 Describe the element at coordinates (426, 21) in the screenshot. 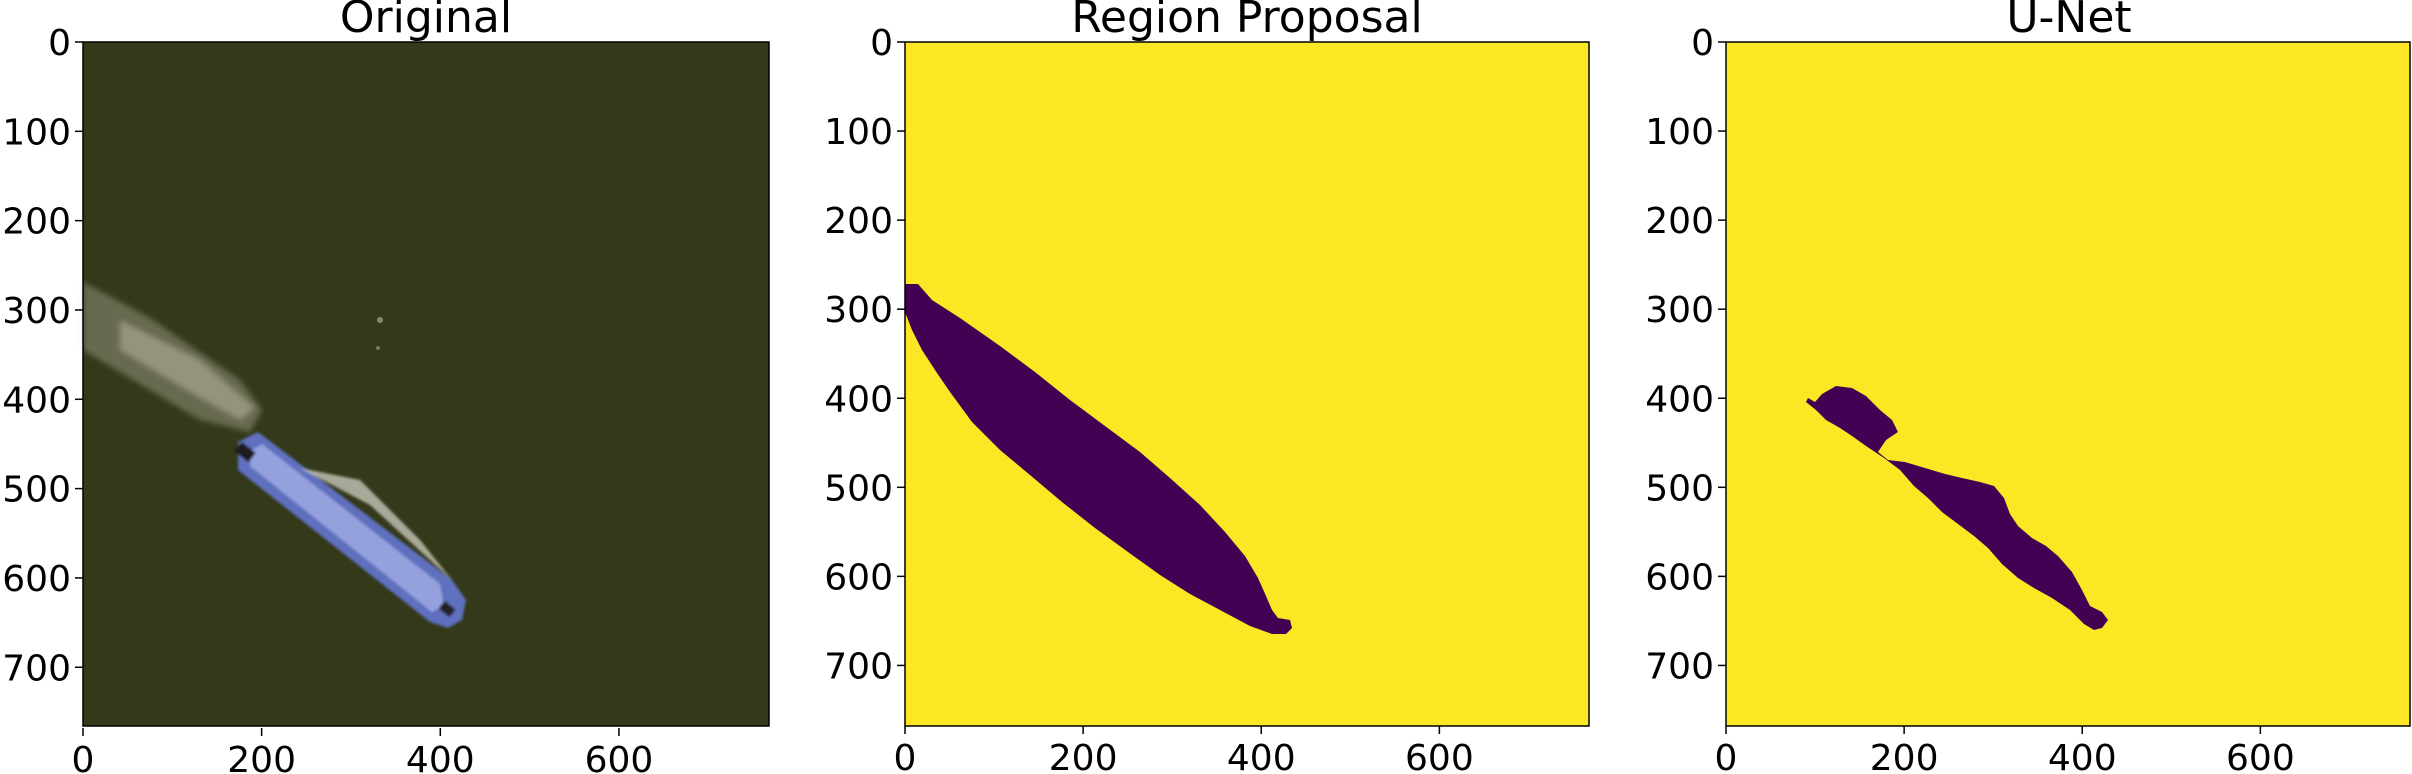

I see `panel-title: Original` at that location.